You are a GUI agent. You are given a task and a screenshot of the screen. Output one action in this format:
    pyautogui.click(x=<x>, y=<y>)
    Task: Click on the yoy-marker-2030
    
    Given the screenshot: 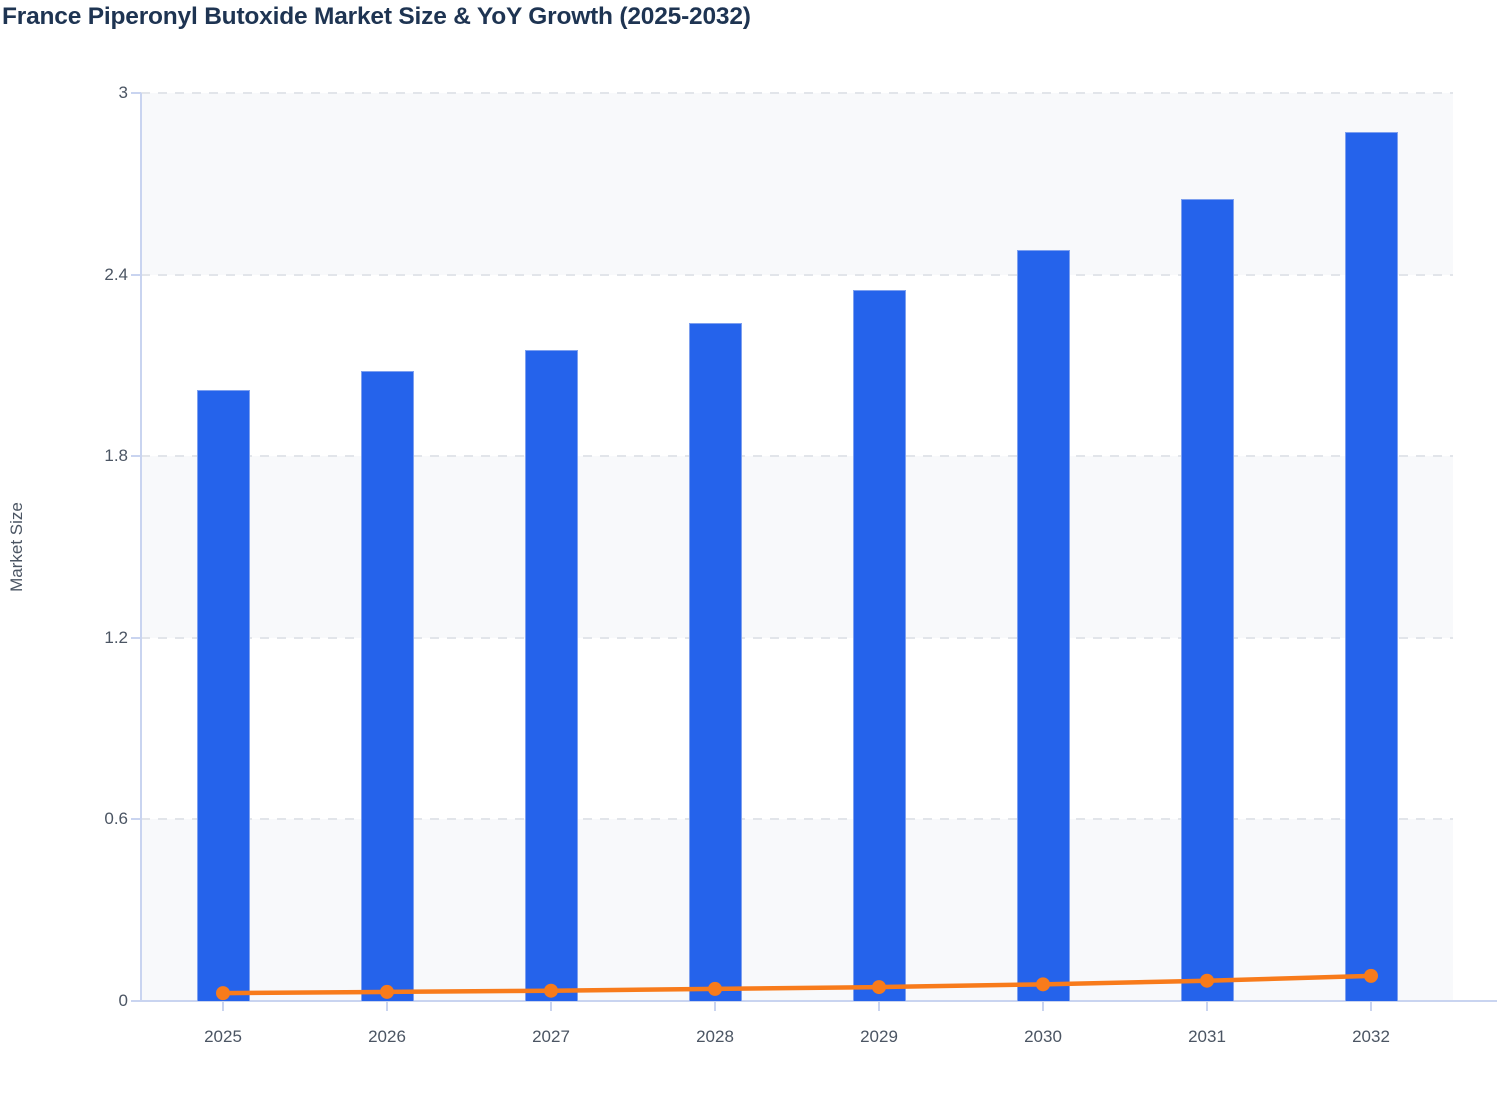 What is the action you would take?
    pyautogui.click(x=1043, y=984)
    